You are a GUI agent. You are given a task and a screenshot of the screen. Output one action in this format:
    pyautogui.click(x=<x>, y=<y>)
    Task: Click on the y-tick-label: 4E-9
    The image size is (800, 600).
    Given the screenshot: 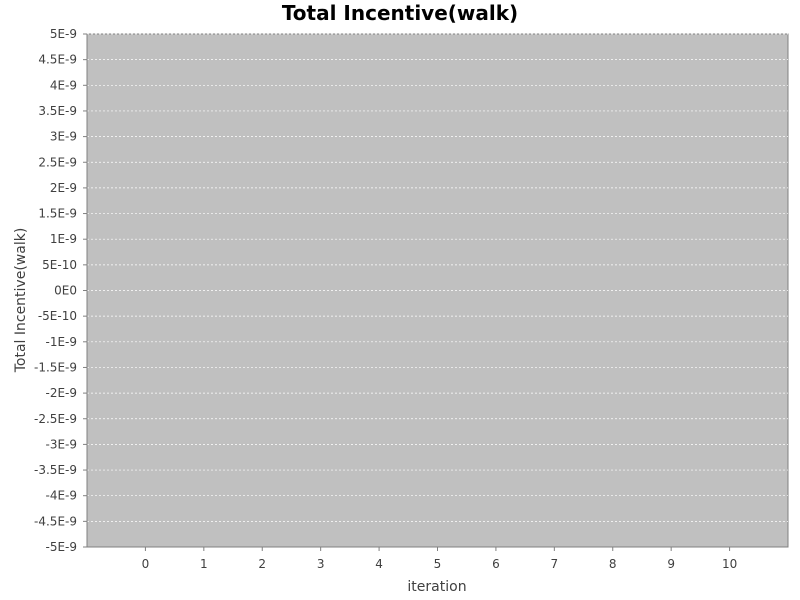 What is the action you would take?
    pyautogui.click(x=63, y=85)
    